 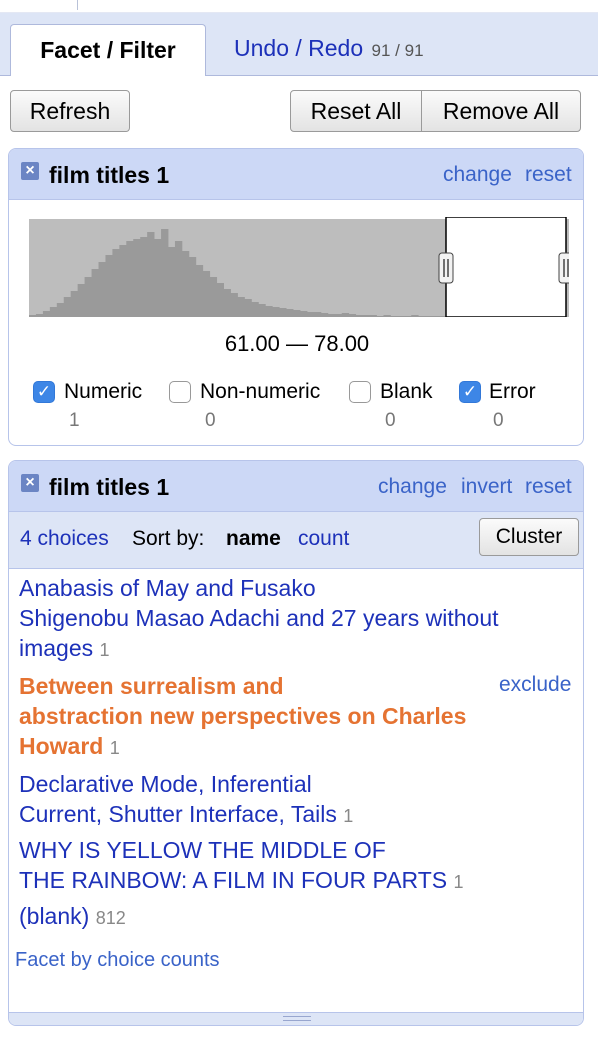 What do you see at coordinates (470, 392) in the screenshot?
I see `error-checkbox: ✓` at bounding box center [470, 392].